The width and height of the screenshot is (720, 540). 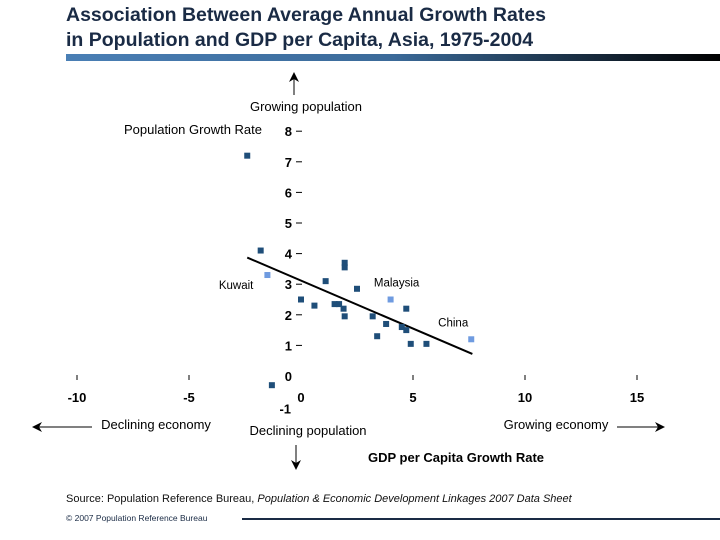 I want to click on data-point-china, so click(x=471, y=339).